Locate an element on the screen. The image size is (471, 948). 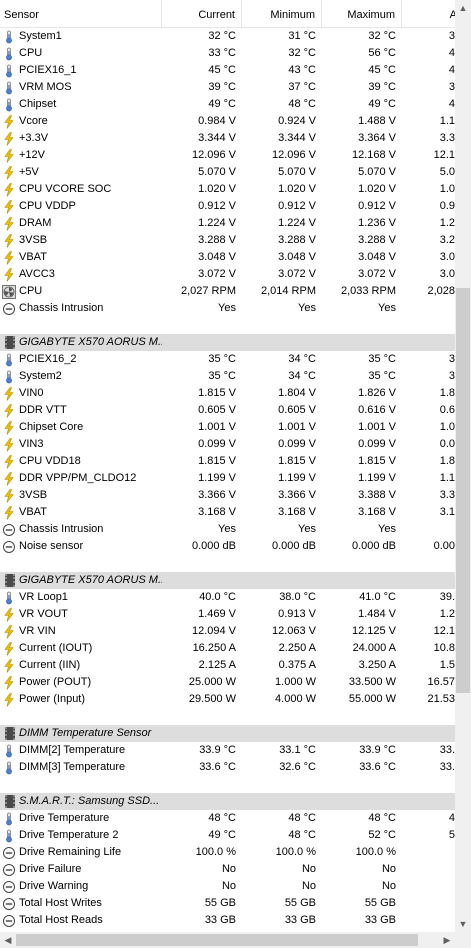
sensor-name-cell: CPU VDDP is located at coordinates (81, 206).